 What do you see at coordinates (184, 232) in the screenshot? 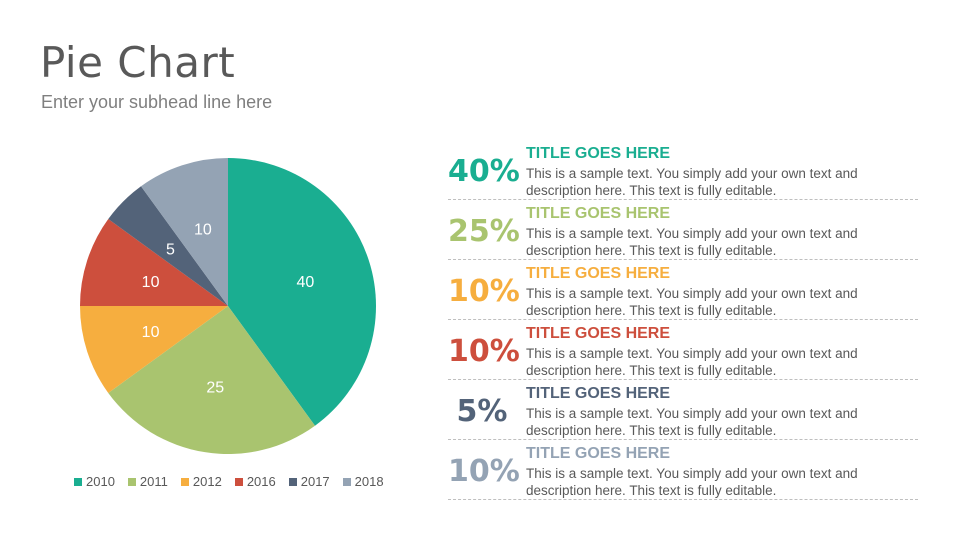
I see `pie-slice-2018` at bounding box center [184, 232].